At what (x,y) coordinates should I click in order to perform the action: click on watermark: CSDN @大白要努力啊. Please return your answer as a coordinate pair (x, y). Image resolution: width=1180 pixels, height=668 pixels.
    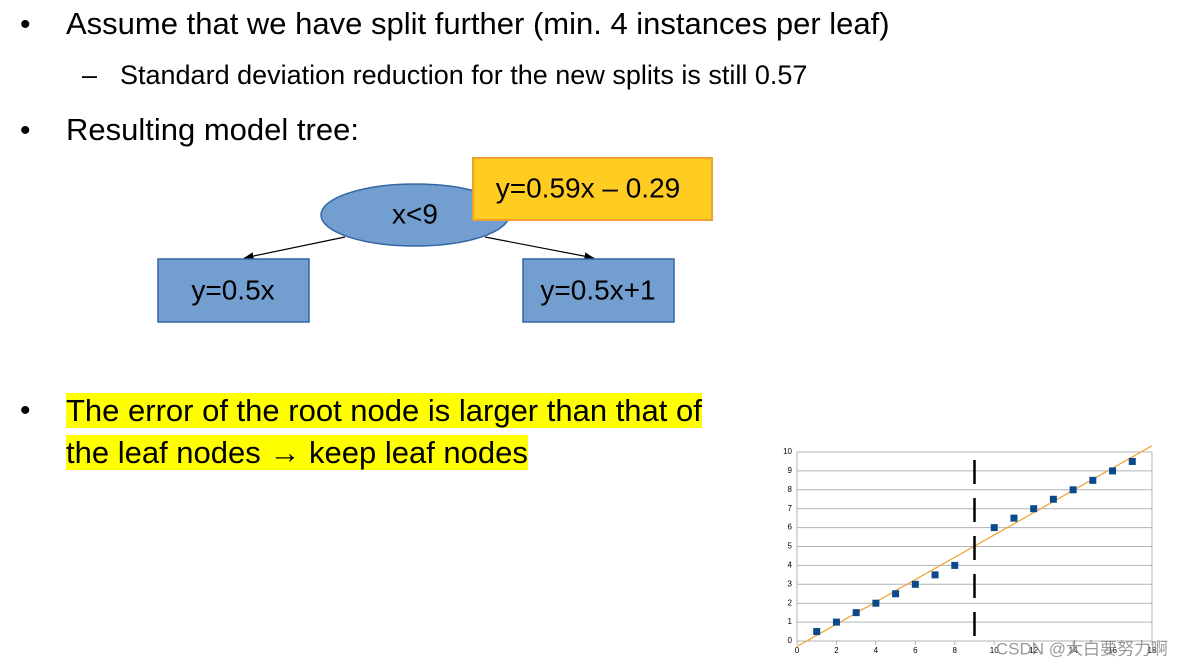
    Looking at the image, I should click on (1082, 648).